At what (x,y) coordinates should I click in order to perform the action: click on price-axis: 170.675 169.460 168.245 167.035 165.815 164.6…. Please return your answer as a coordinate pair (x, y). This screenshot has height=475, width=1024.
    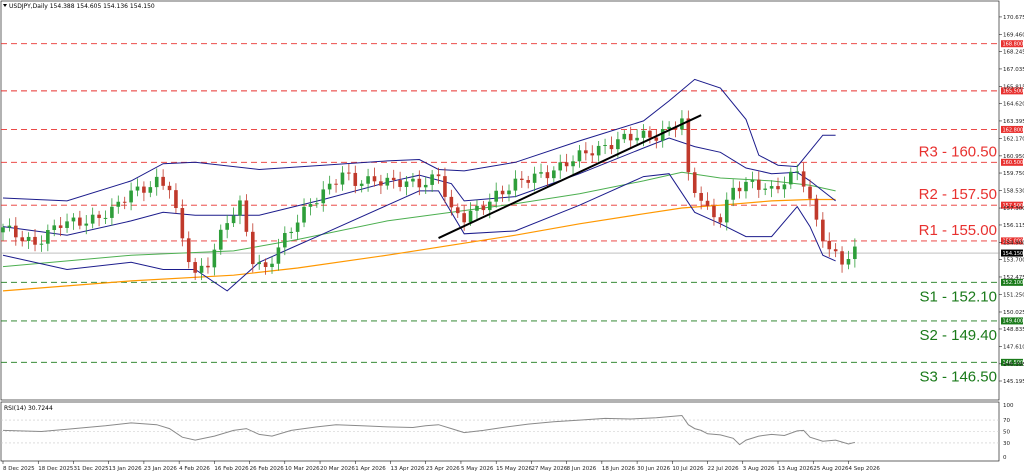
    Looking at the image, I should click on (1011, 200).